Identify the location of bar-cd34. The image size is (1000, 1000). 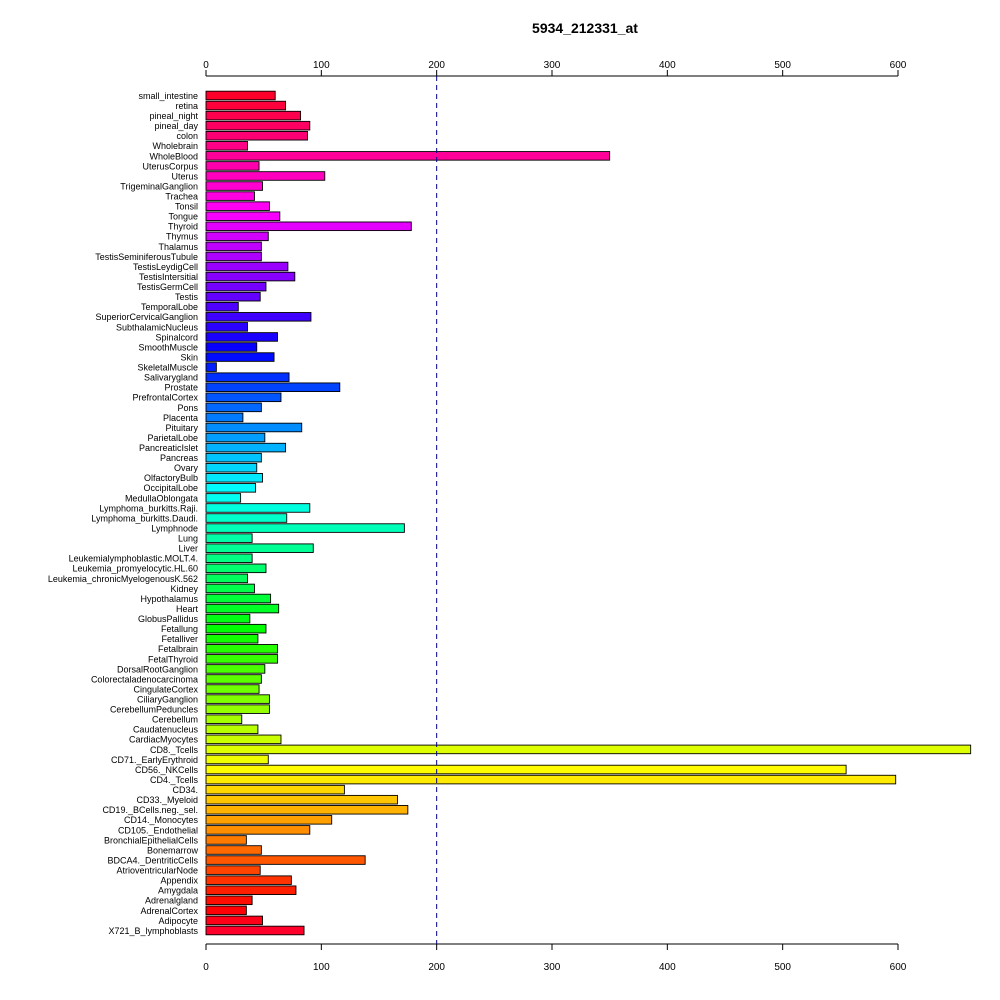
(275, 789).